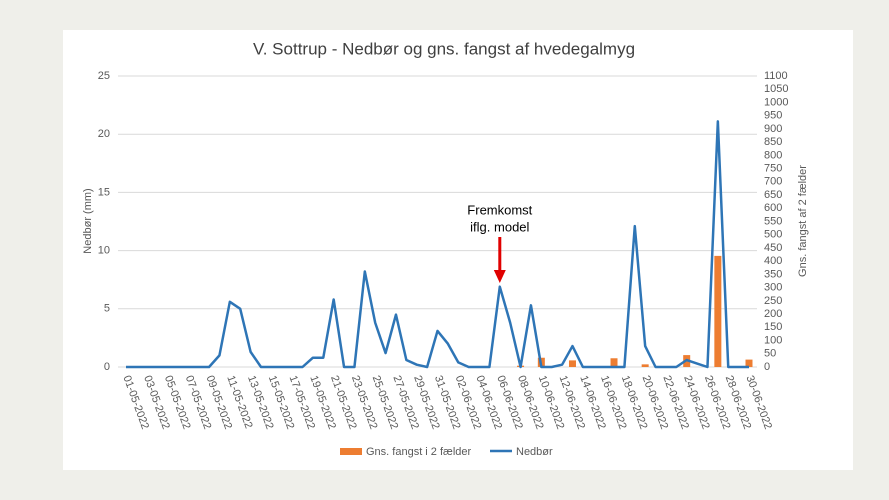 This screenshot has width=889, height=500. Describe the element at coordinates (773, 327) in the screenshot. I see `y2-tick-label: 150` at that location.